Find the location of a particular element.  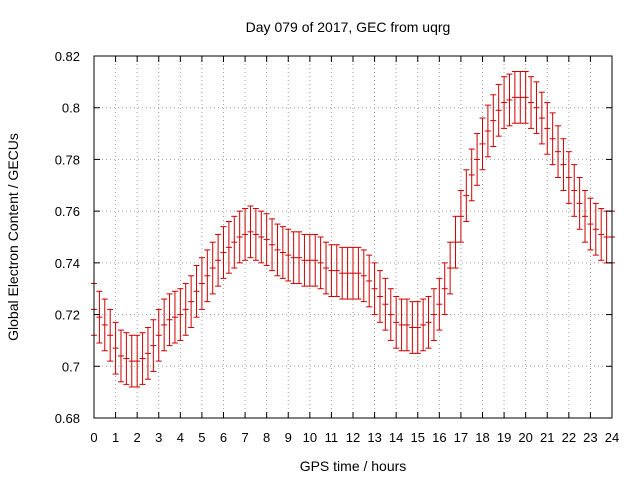

y-tick-label: 0.82 is located at coordinates (67, 56).